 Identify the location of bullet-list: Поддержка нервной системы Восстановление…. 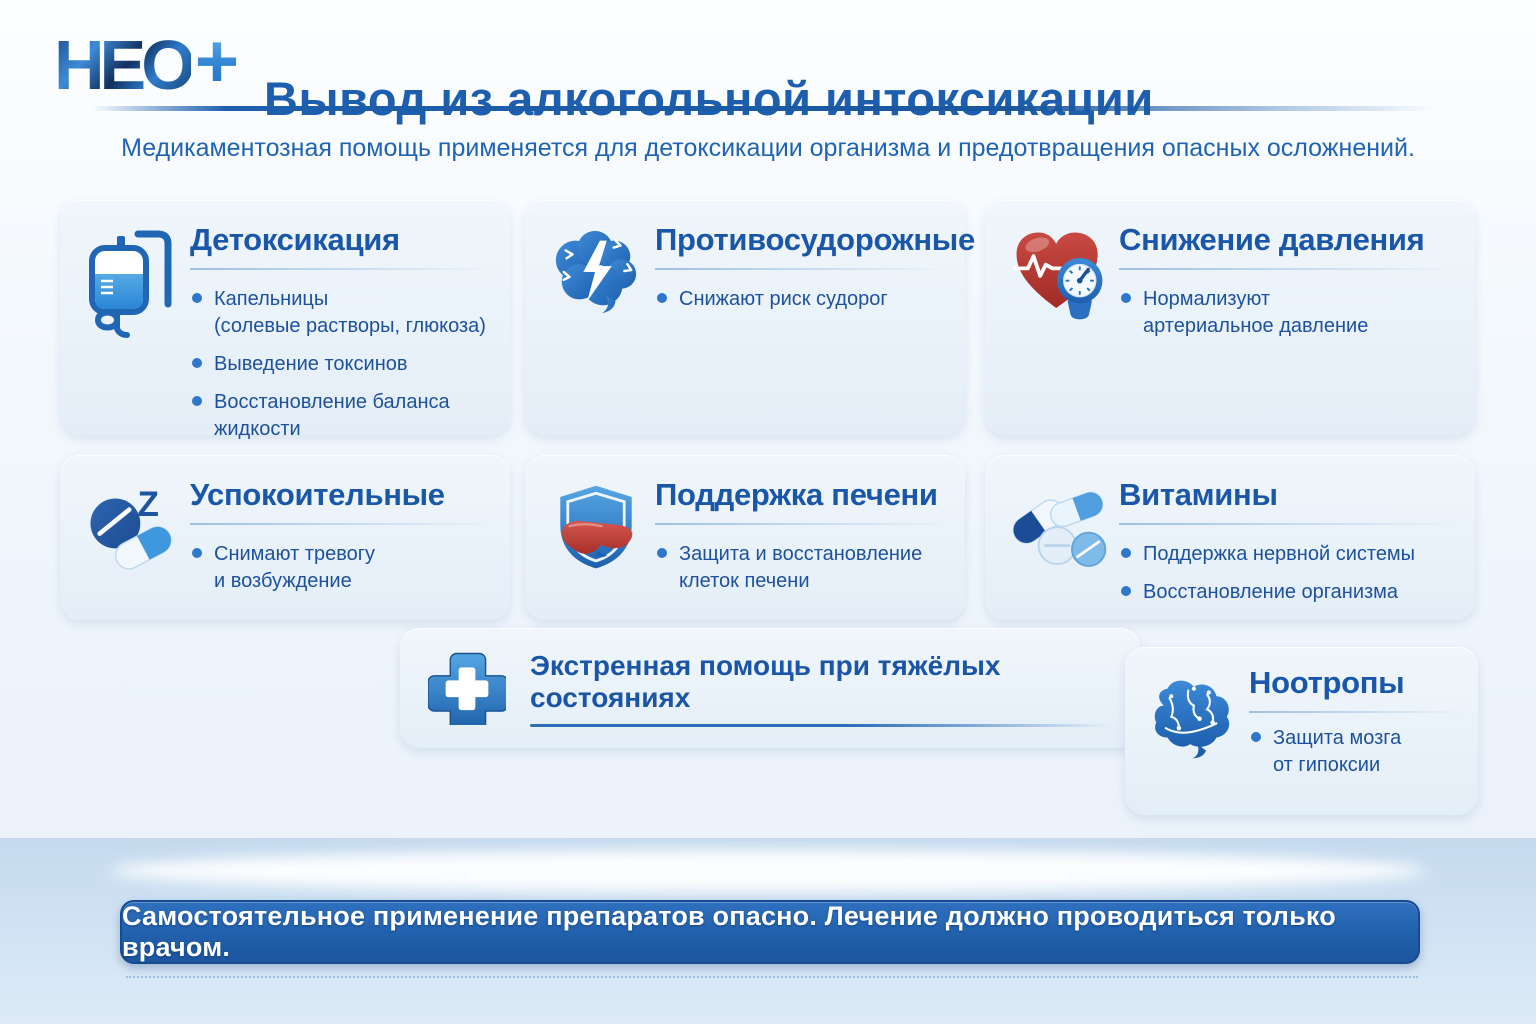
(1288, 573).